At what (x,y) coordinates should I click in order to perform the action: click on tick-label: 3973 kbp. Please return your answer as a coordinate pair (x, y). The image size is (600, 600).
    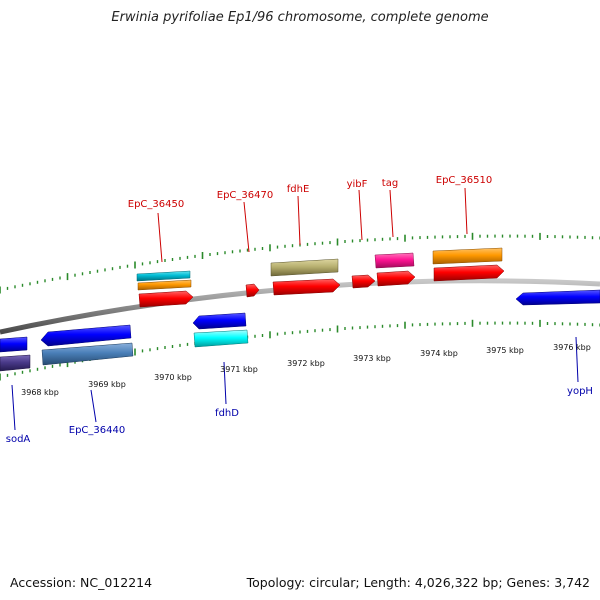
    Looking at the image, I should click on (372, 358).